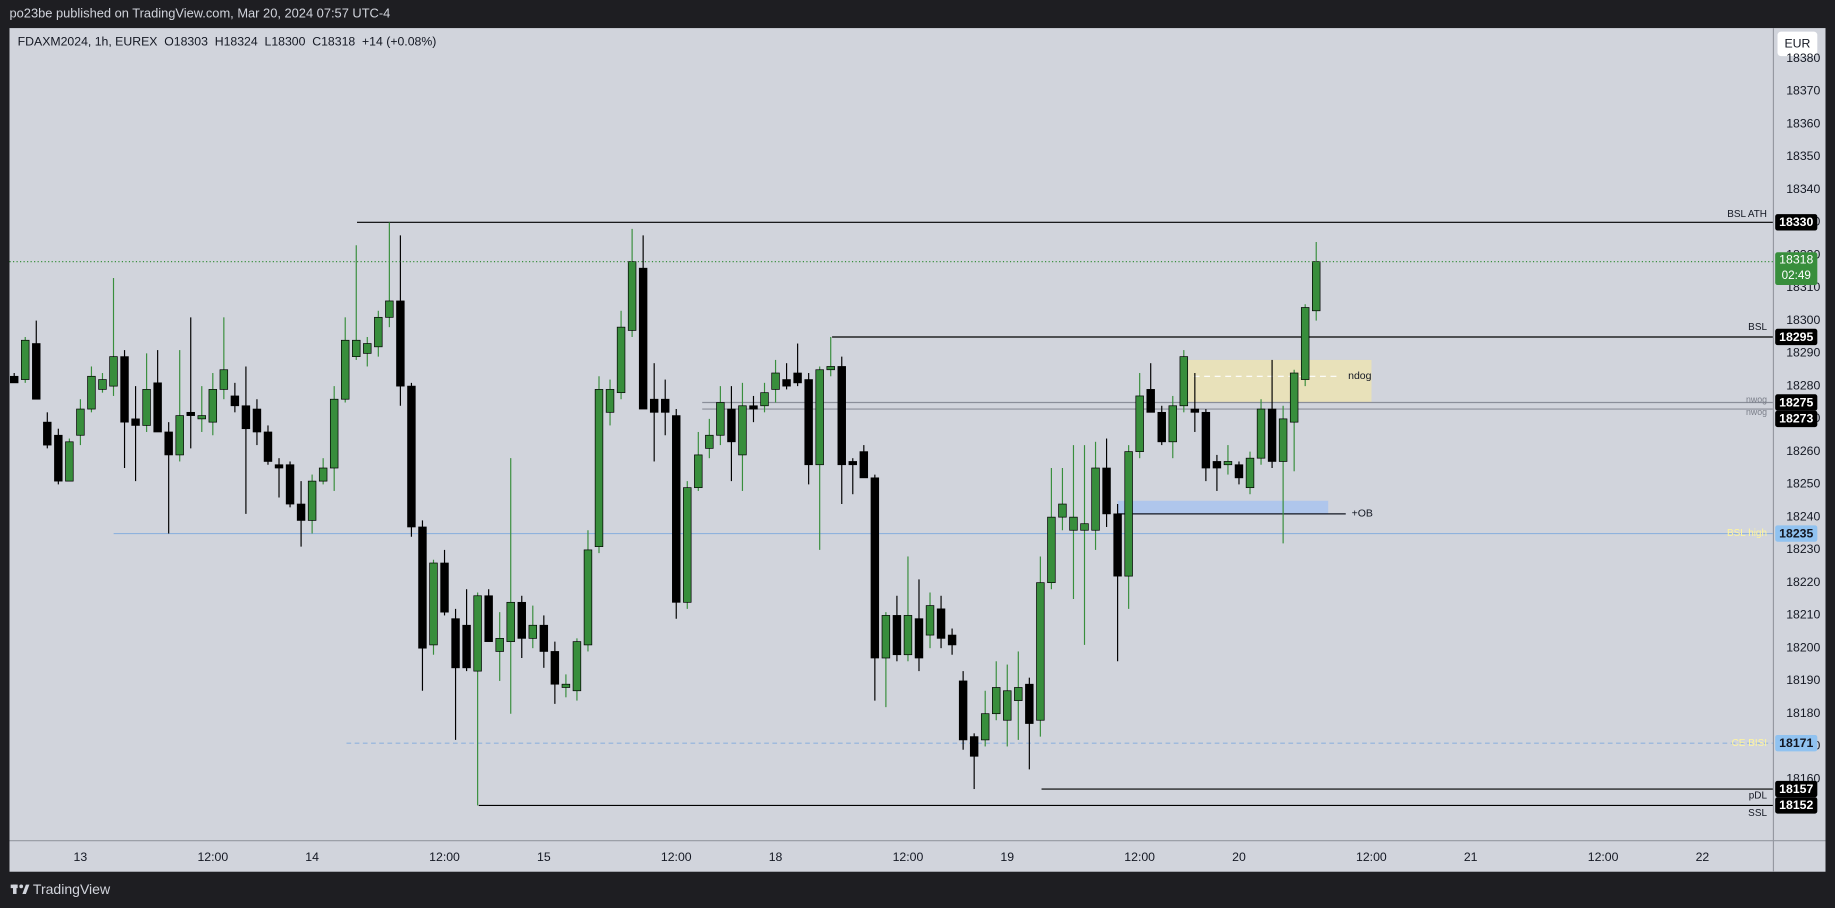 The height and width of the screenshot is (908, 1835). I want to click on currency: EUR, so click(1797, 44).